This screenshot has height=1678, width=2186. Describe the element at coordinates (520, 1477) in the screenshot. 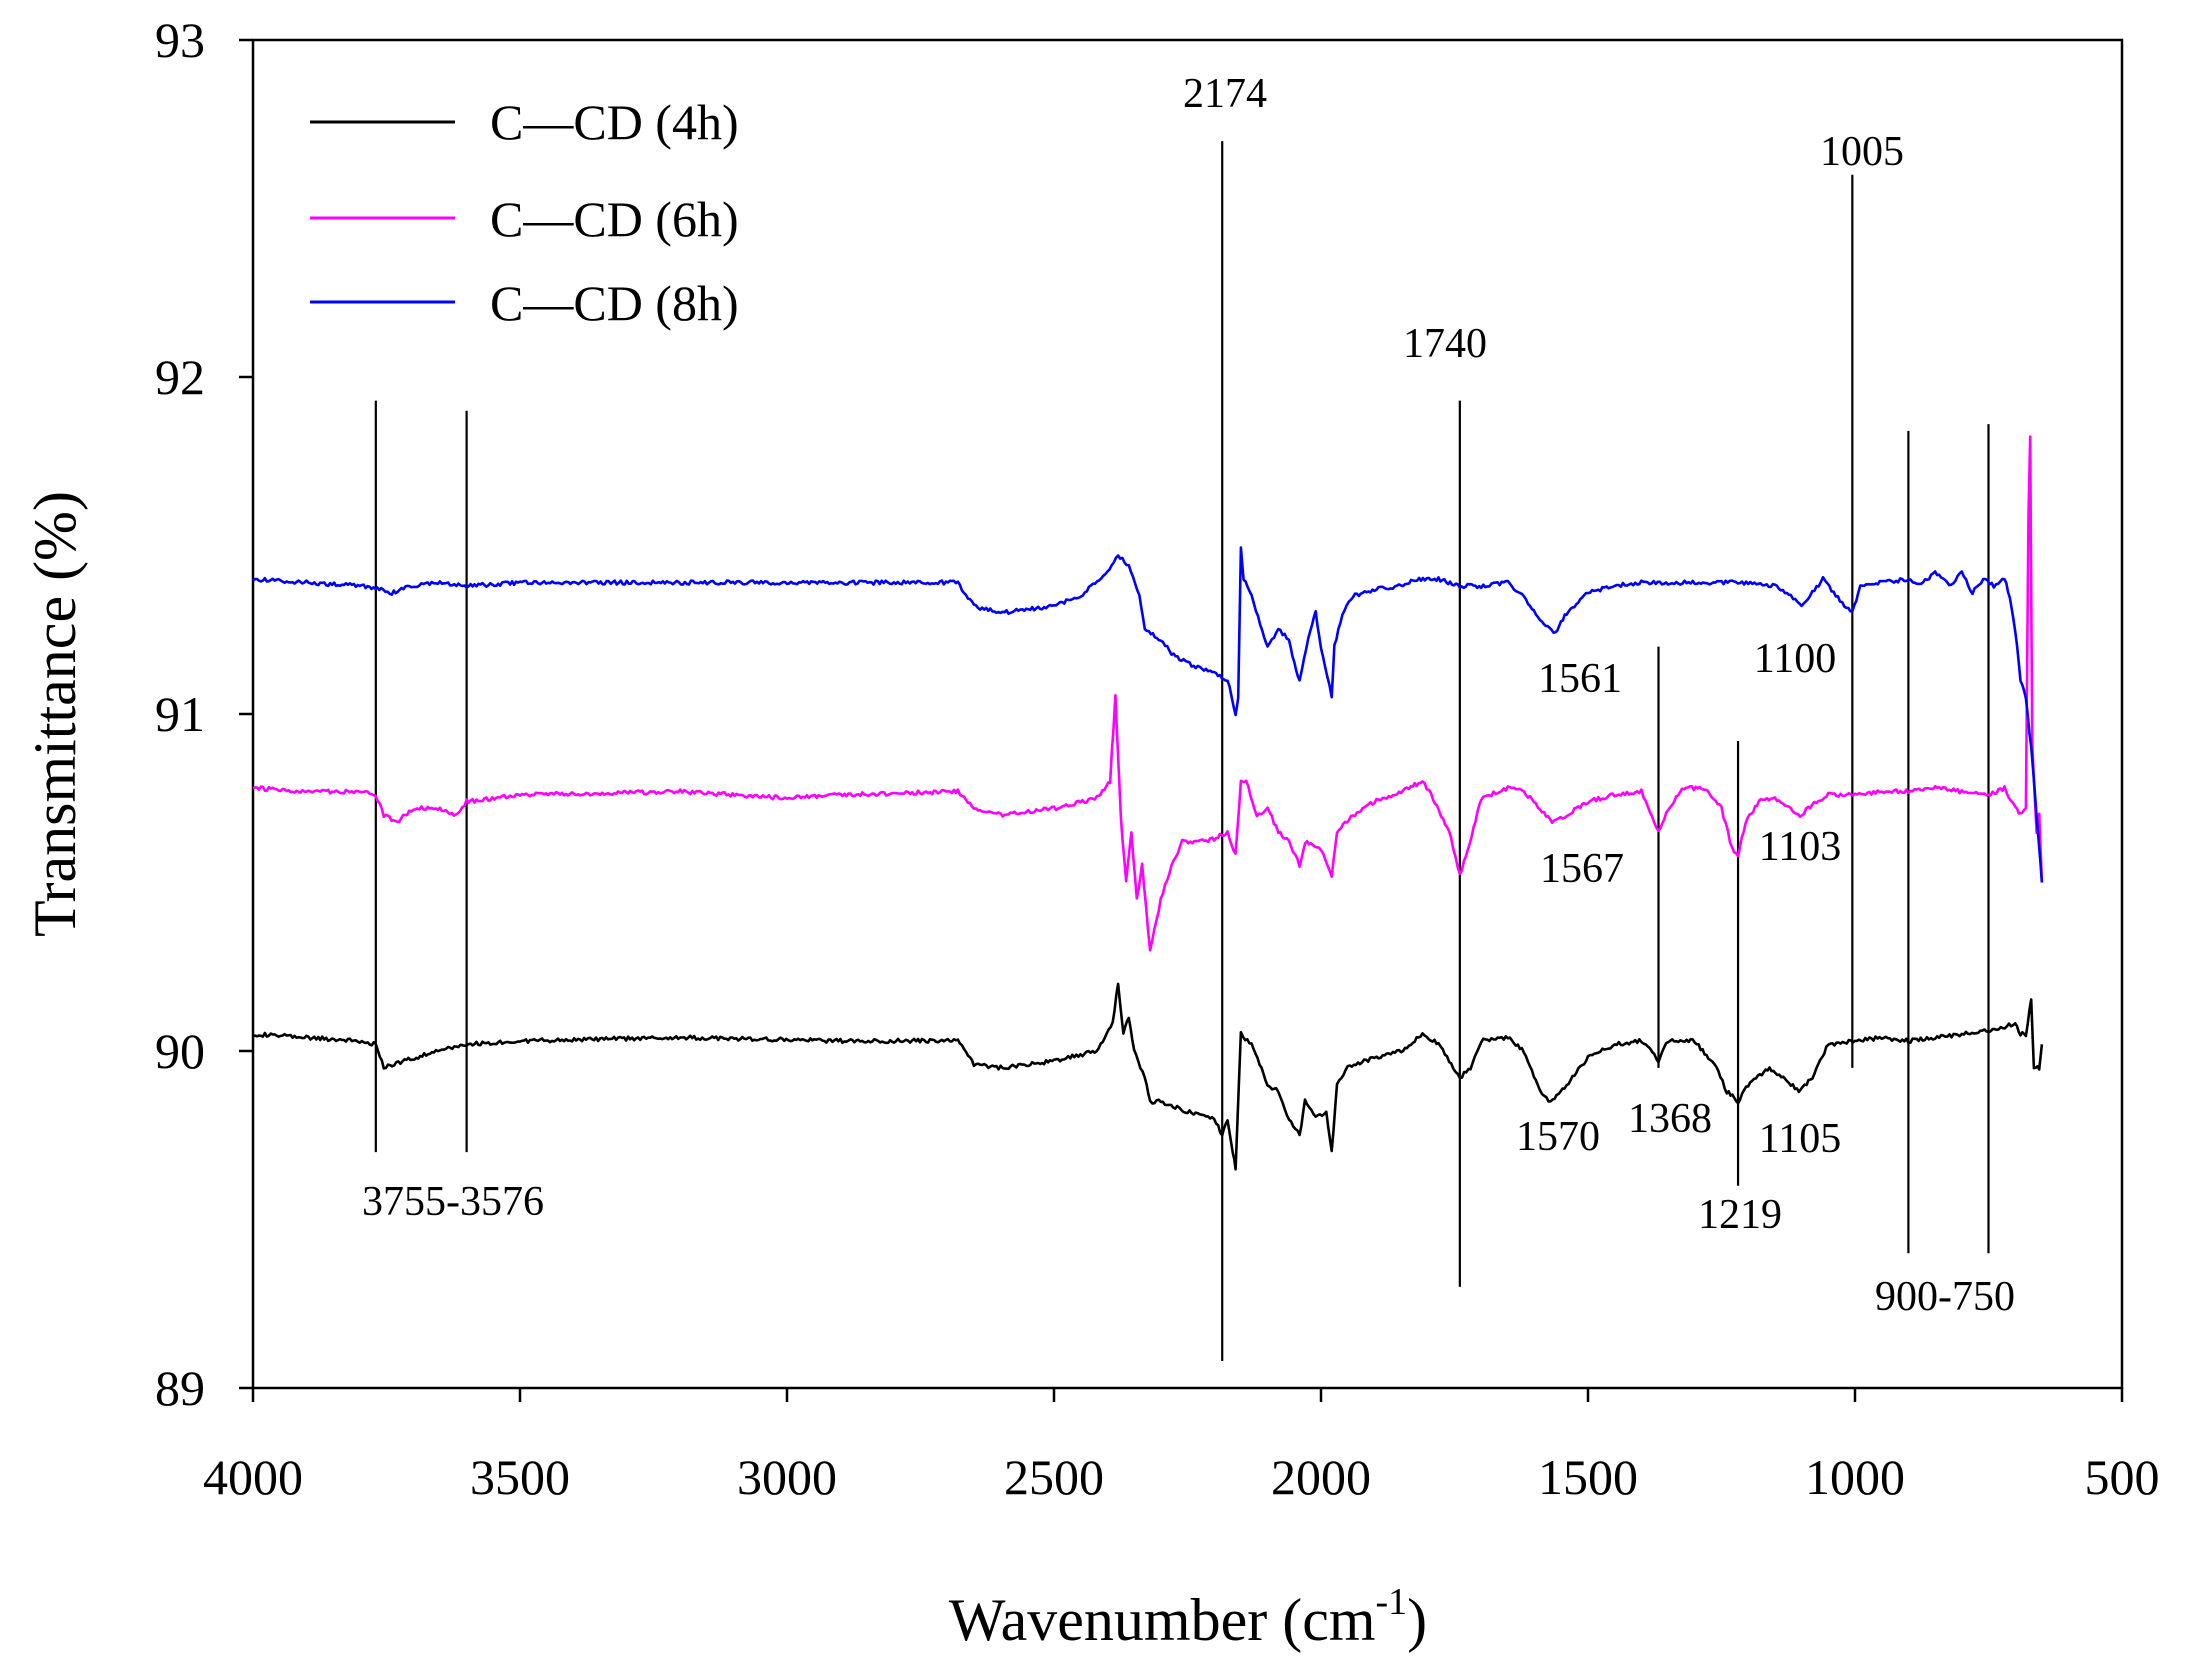

I see `x-tick-label-3500: 3500` at that location.